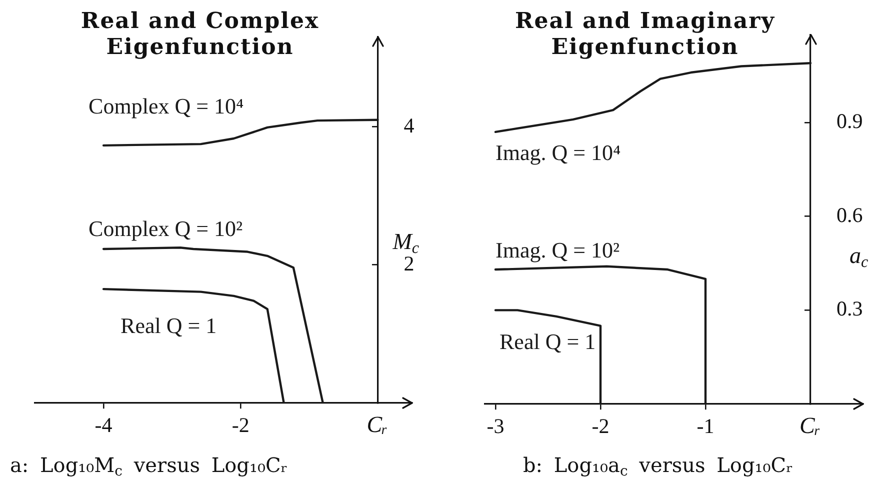  What do you see at coordinates (409, 125) in the screenshot?
I see `y-tick-label: 4` at bounding box center [409, 125].